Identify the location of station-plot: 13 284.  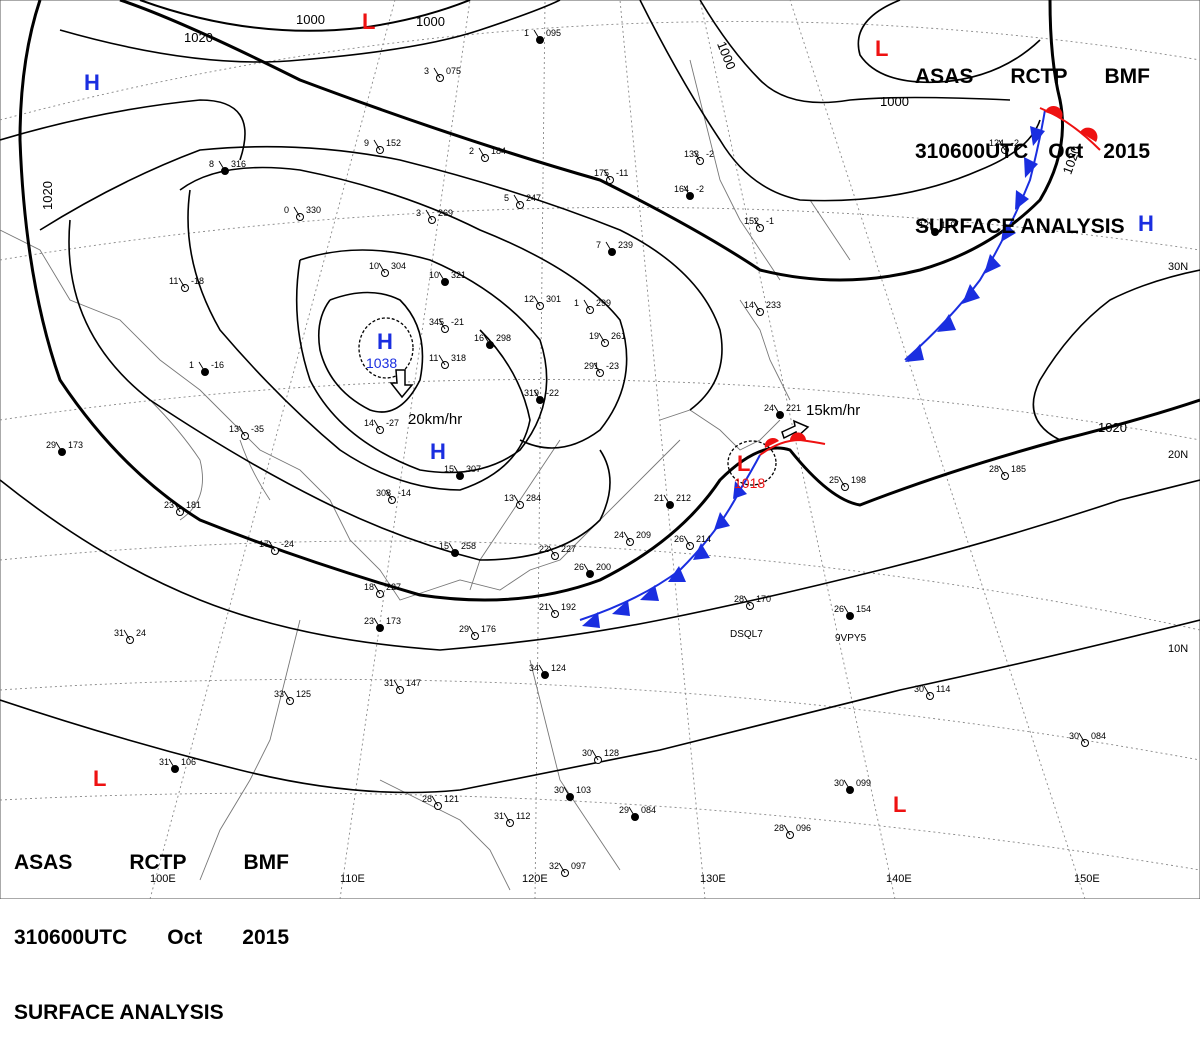
(522, 501).